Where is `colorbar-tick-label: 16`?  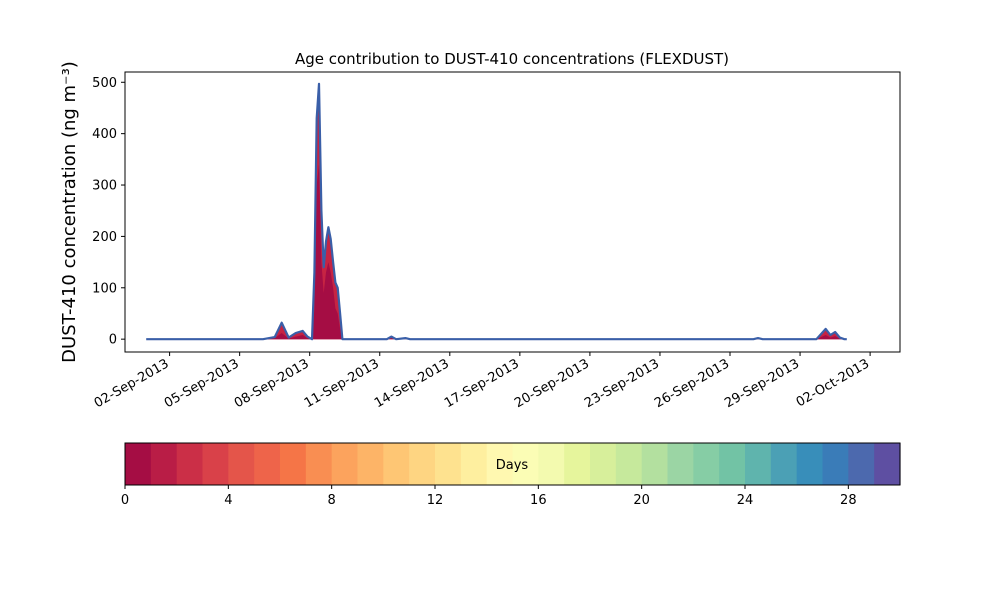 colorbar-tick-label: 16 is located at coordinates (538, 500).